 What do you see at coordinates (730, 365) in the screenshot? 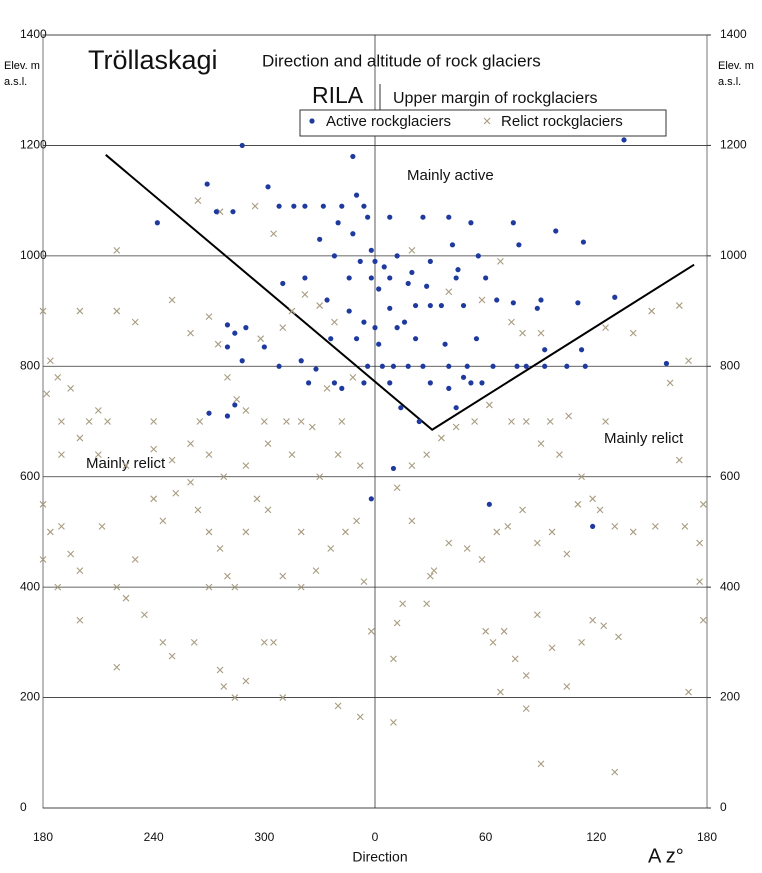
I see `y2-tick-label: 800` at bounding box center [730, 365].